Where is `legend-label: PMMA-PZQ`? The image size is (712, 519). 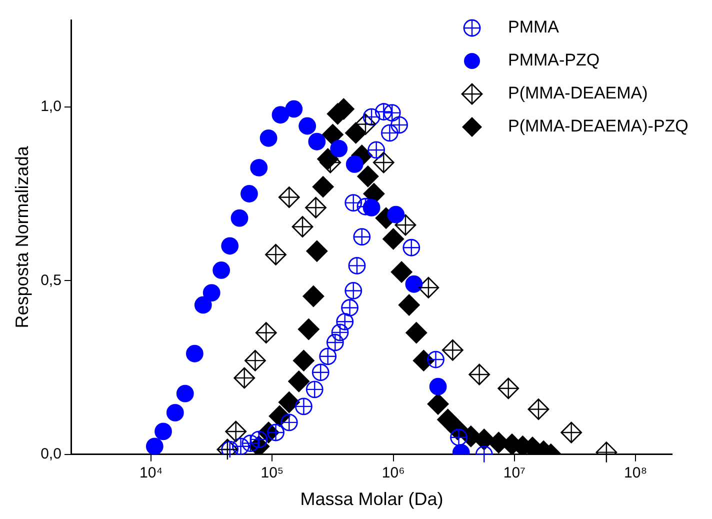
legend-label: PMMA-PZQ is located at coordinates (554, 60).